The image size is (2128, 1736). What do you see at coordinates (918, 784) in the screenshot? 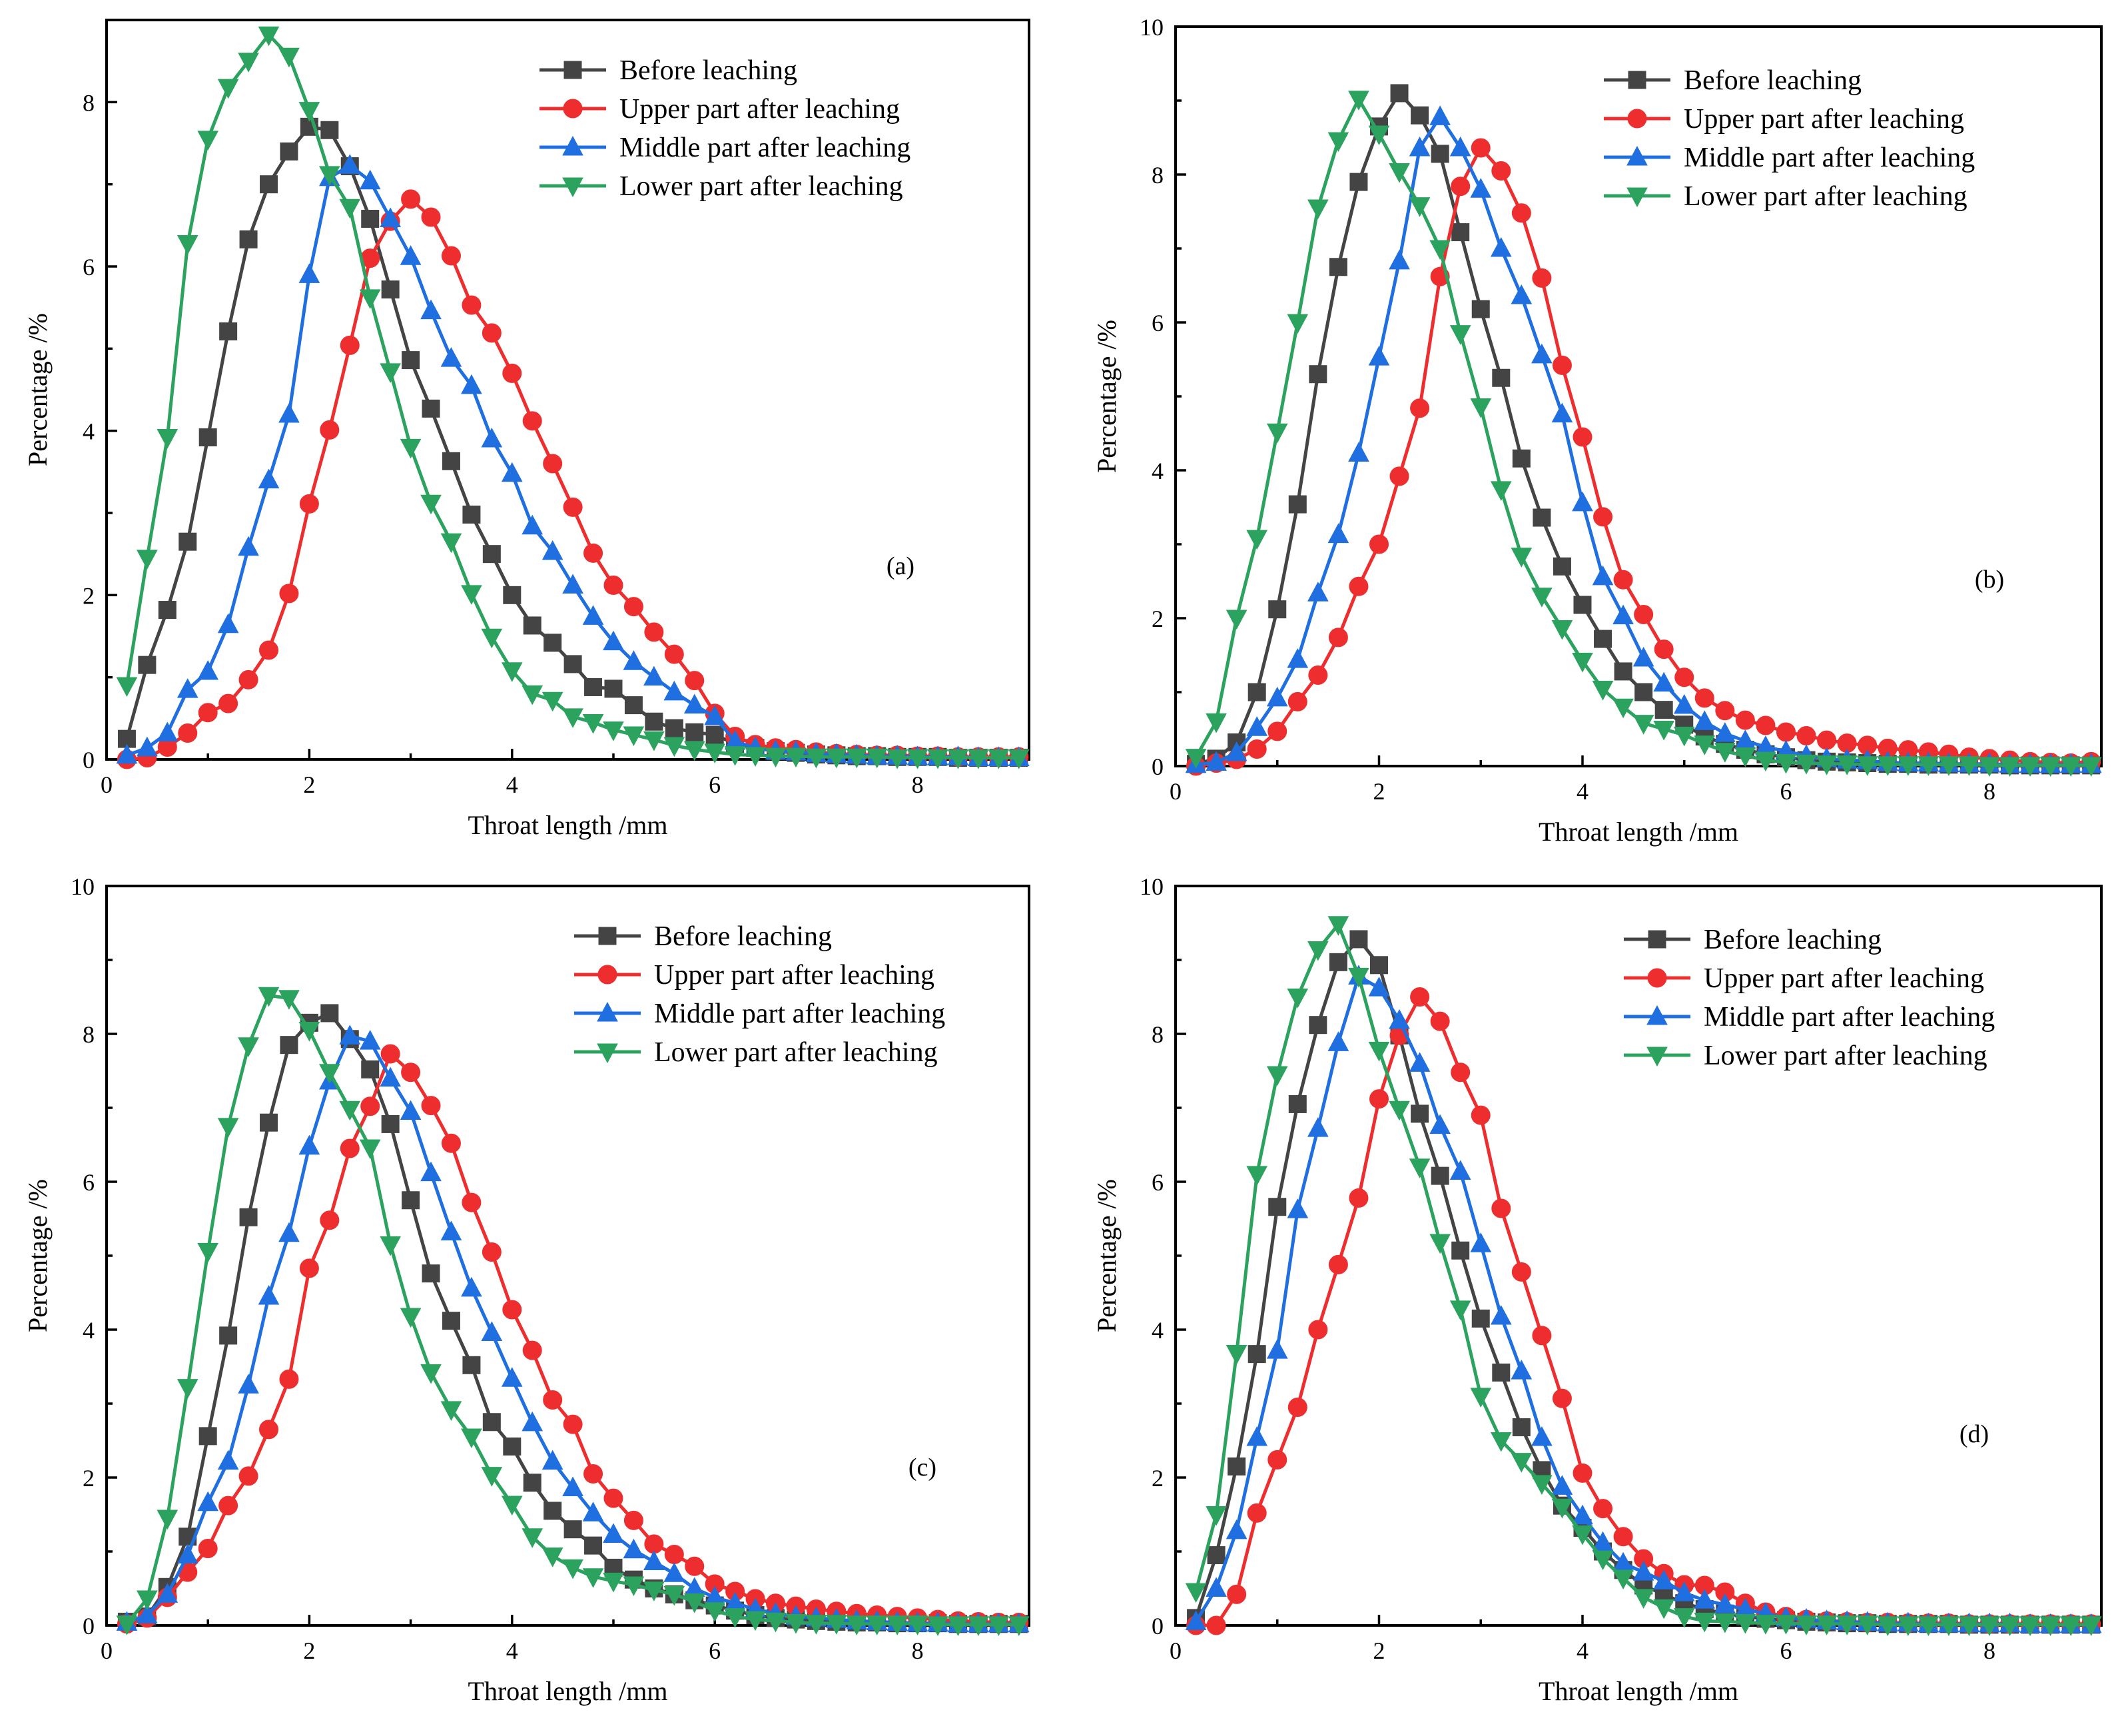
I see `x-tick-label: 8` at bounding box center [918, 784].